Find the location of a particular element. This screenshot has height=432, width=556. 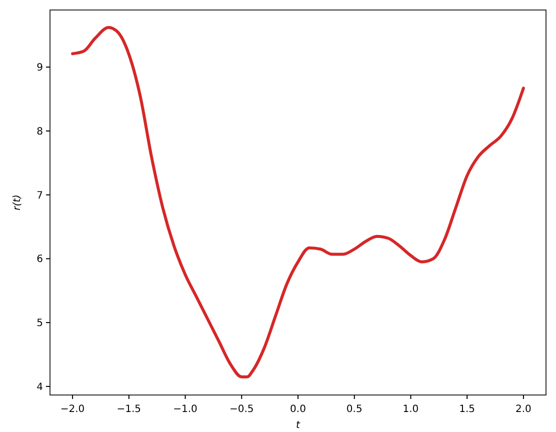

y-tick-label: 7 is located at coordinates (39, 196).